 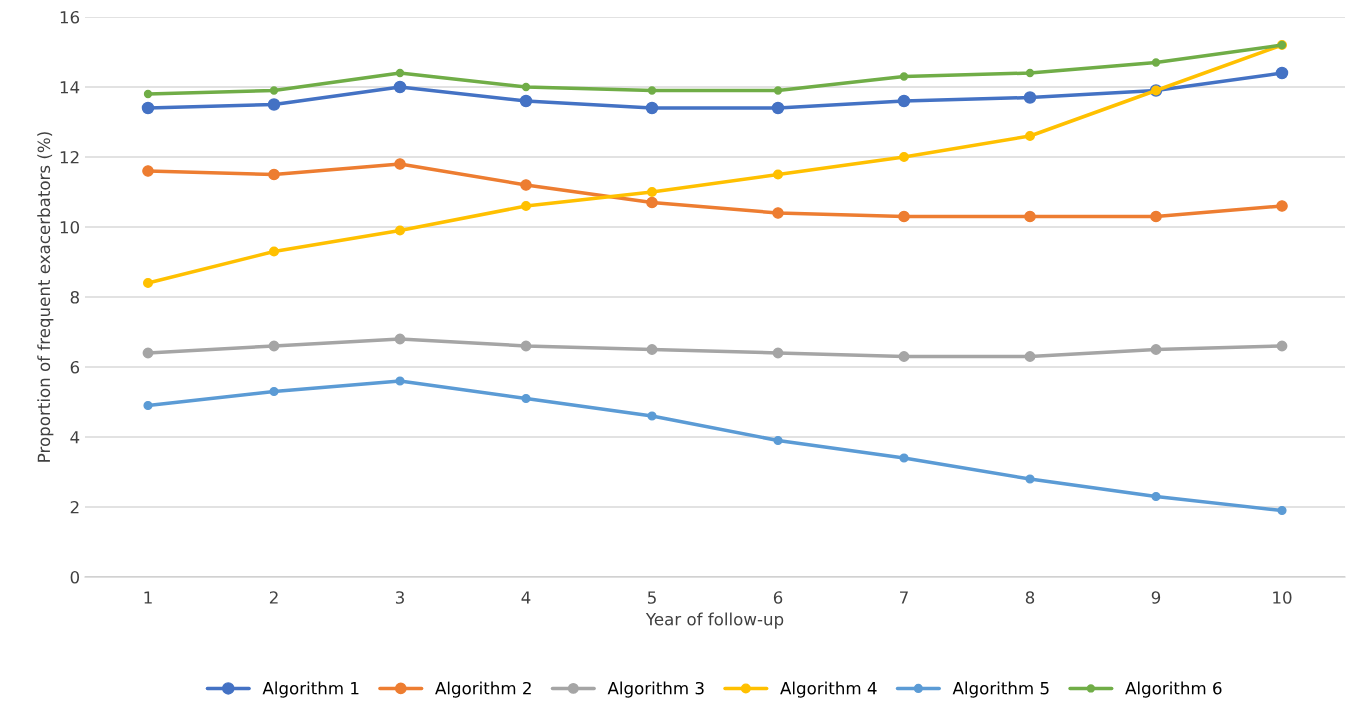 What do you see at coordinates (75, 367) in the screenshot?
I see `y-tick-label: 6` at bounding box center [75, 367].